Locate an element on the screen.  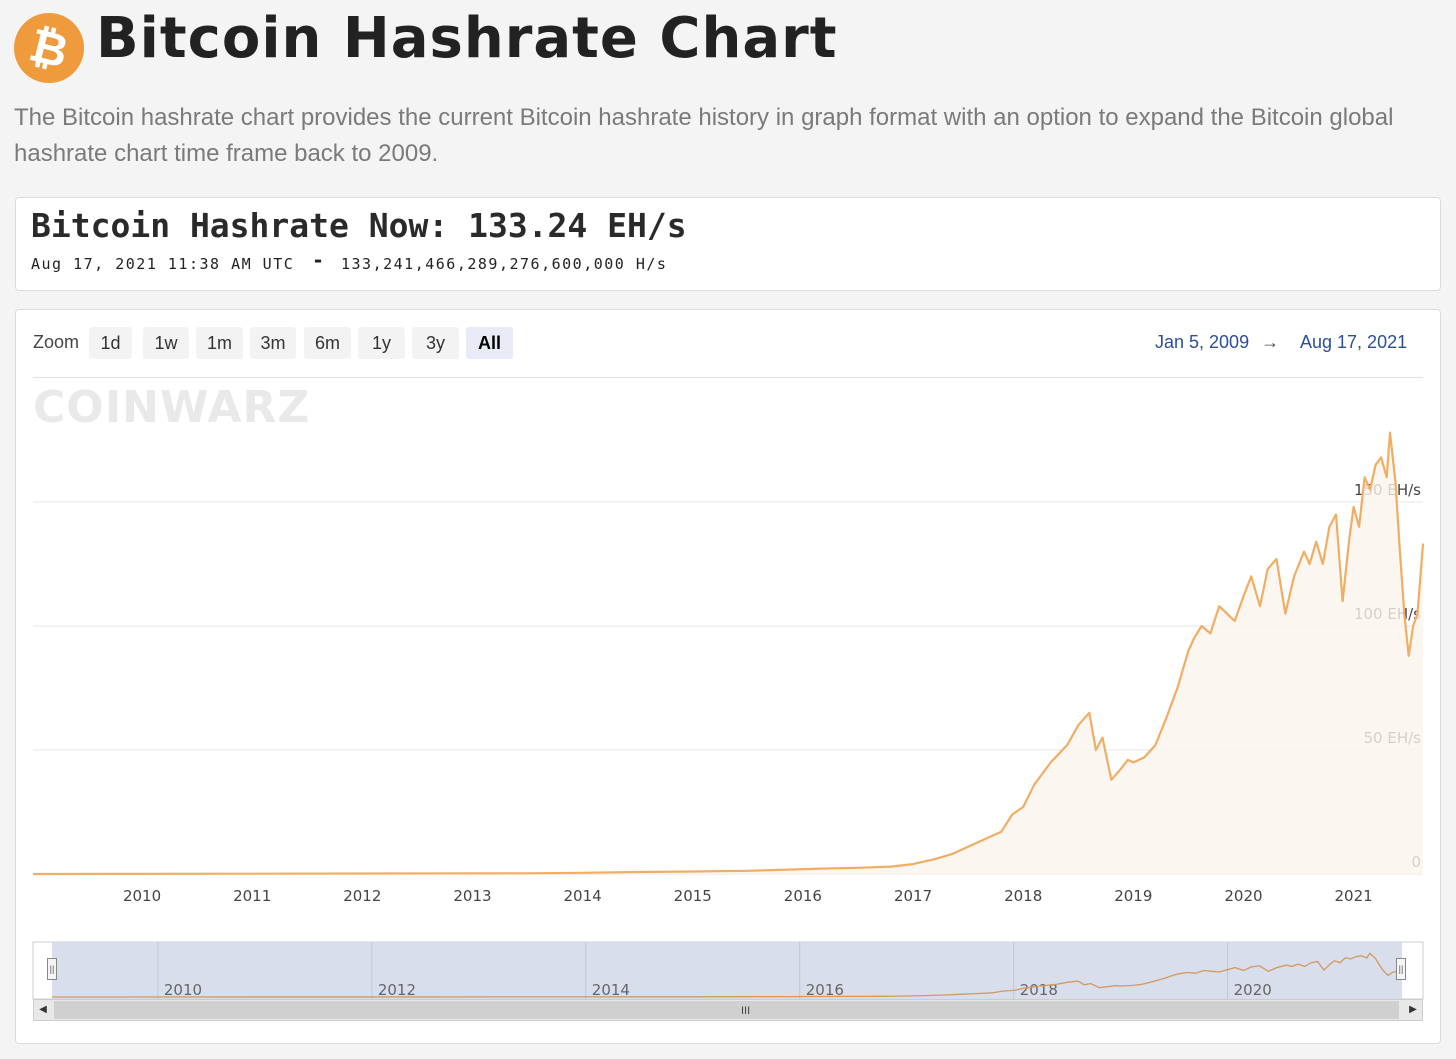
x-tick-label: 2017 is located at coordinates (913, 896).